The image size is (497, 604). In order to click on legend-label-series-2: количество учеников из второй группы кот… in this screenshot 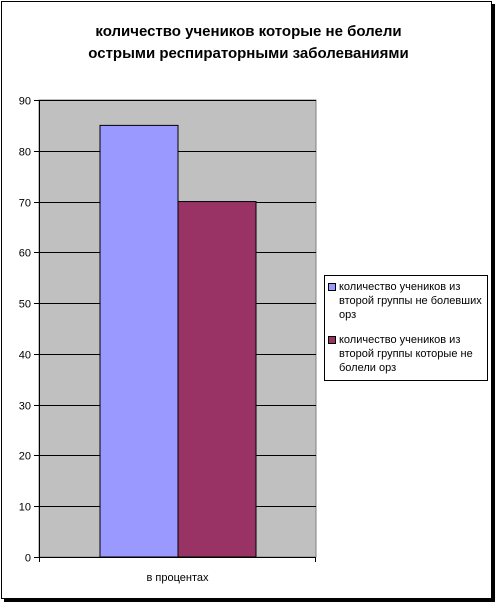, I will do `click(406, 354)`.